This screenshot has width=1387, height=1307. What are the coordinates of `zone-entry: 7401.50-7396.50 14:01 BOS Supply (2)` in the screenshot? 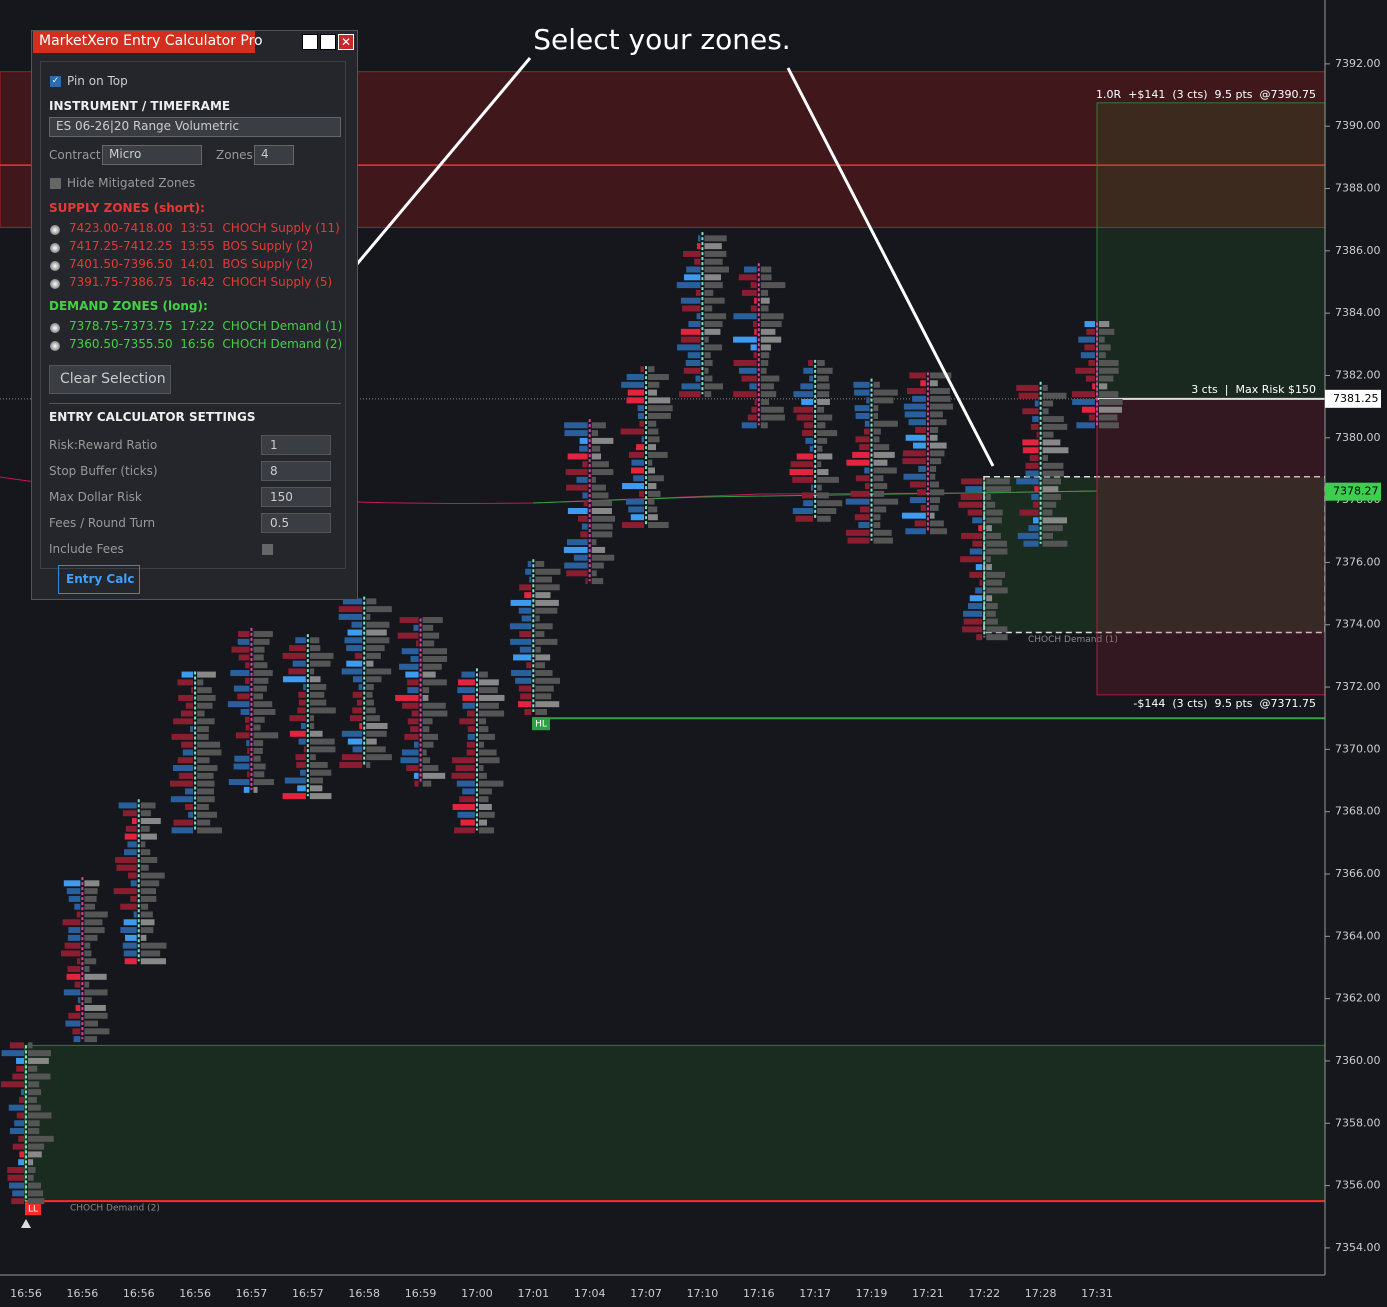 It's located at (191, 264).